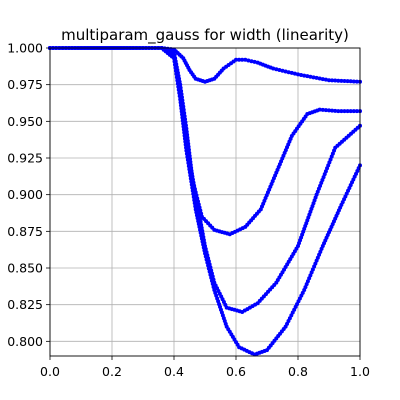 This screenshot has height=400, width=400. What do you see at coordinates (25, 121) in the screenshot?
I see `y-tick-label: 0.950` at bounding box center [25, 121].